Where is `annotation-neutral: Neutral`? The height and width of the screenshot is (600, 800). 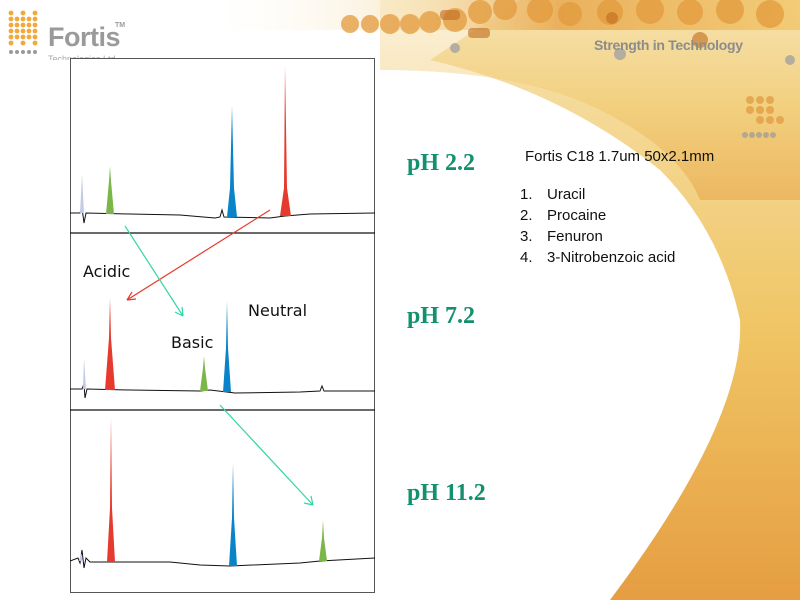
annotation-neutral: Neutral is located at coordinates (278, 310).